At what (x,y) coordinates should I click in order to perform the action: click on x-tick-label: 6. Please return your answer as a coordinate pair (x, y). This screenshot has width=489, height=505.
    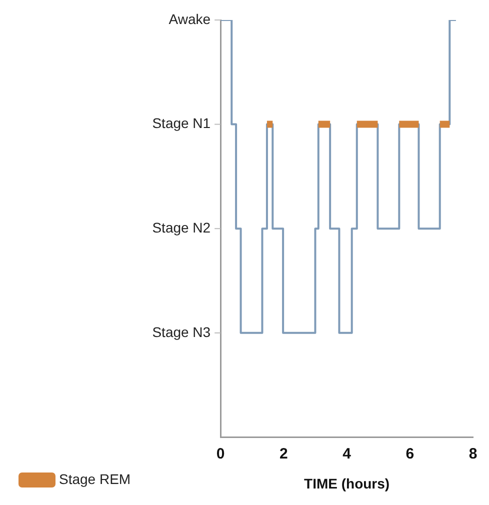
    Looking at the image, I should click on (410, 453).